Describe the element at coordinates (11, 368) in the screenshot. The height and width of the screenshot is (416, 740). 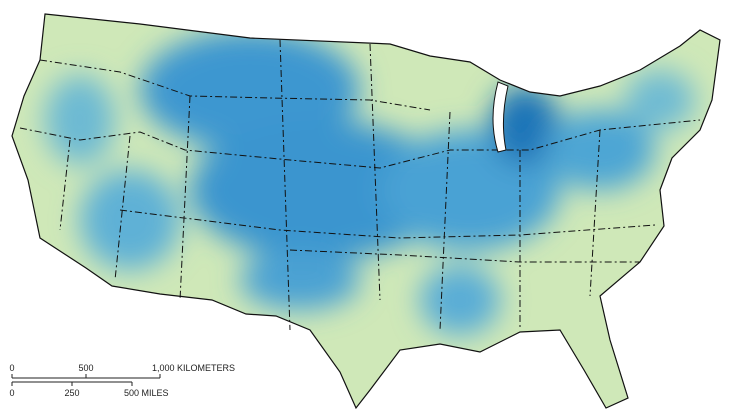
I see `km-label: 0` at that location.